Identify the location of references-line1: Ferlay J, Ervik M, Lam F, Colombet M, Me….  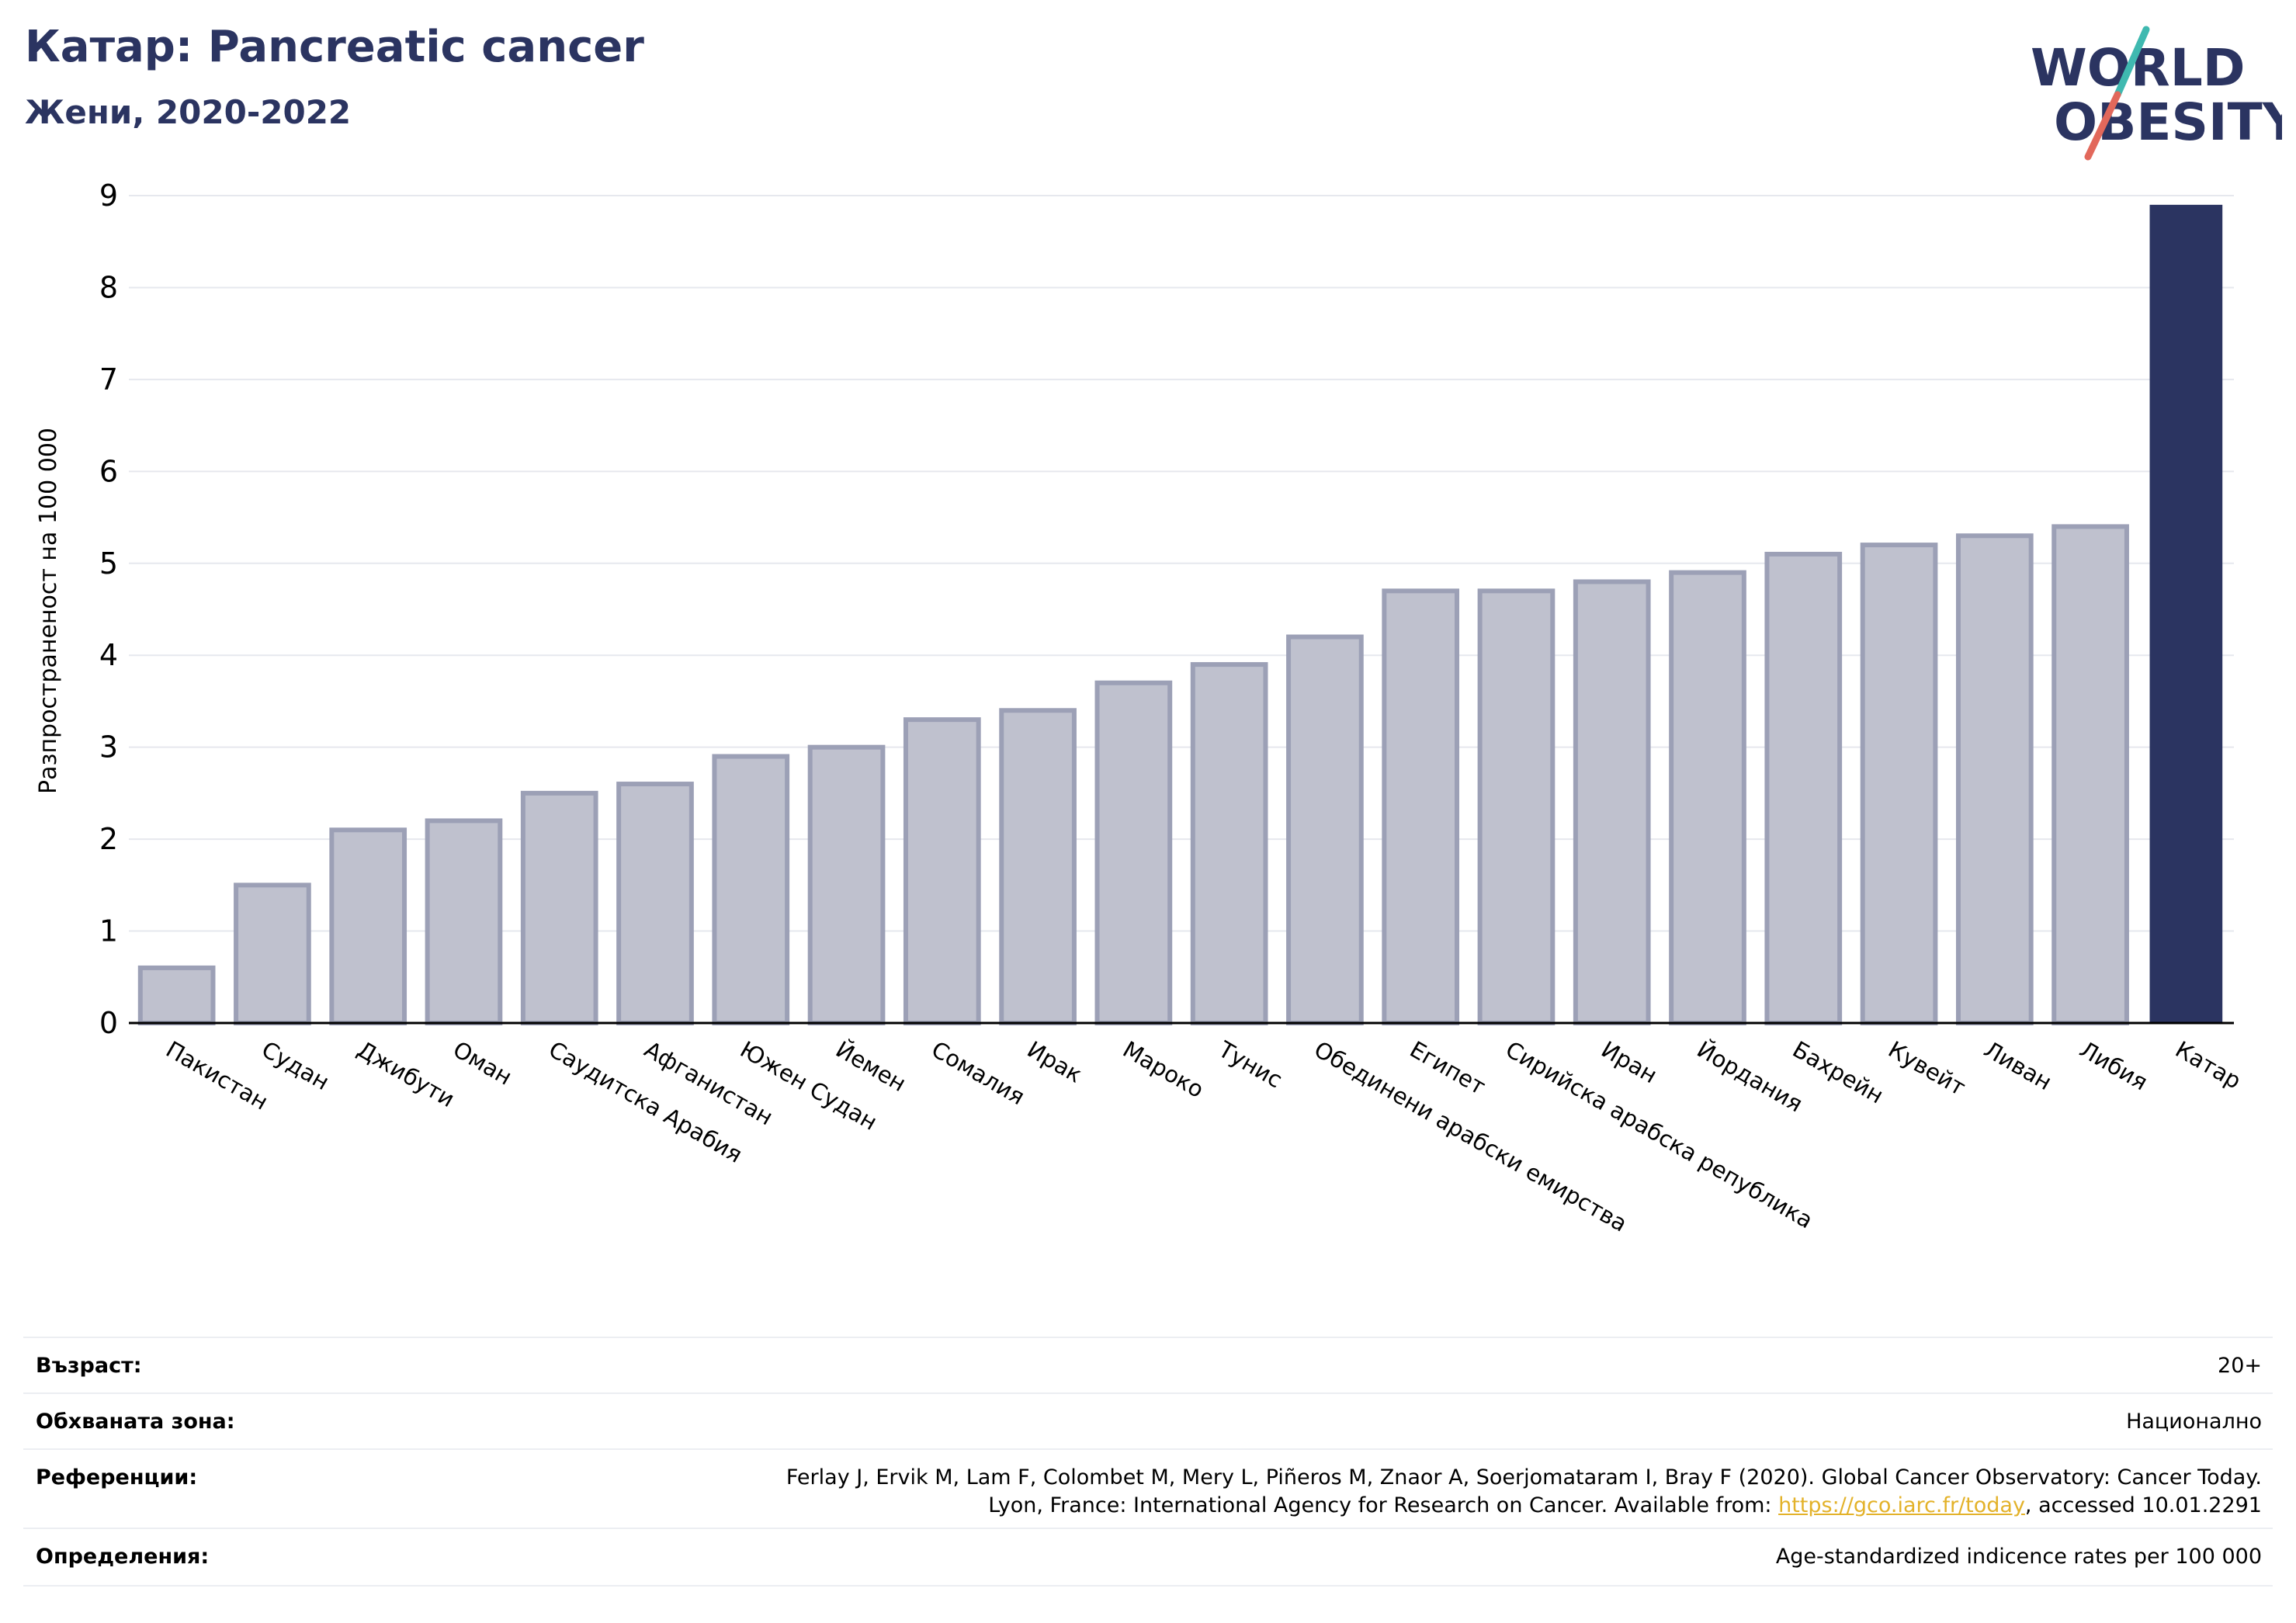
(1524, 1477).